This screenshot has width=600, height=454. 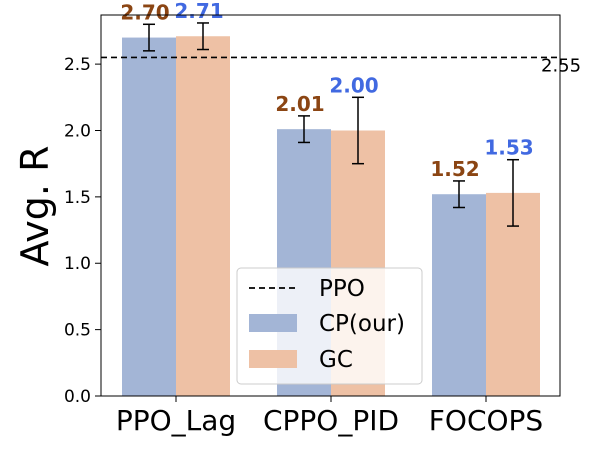 I want to click on legend: PPO CP(our) GC, so click(x=329, y=326).